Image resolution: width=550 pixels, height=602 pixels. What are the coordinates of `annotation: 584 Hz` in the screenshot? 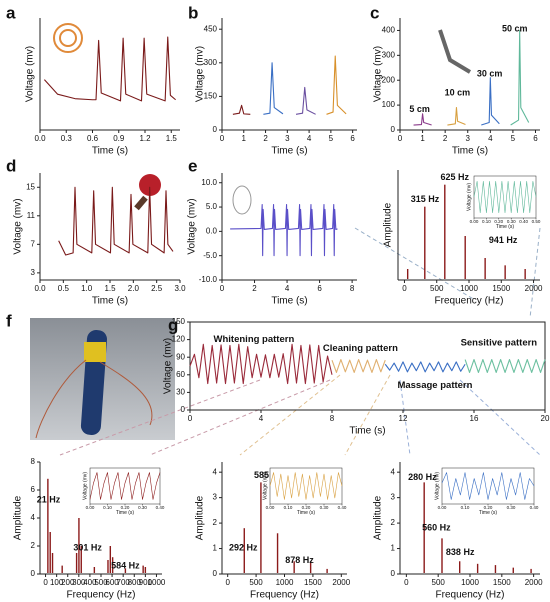 It's located at (125, 566).